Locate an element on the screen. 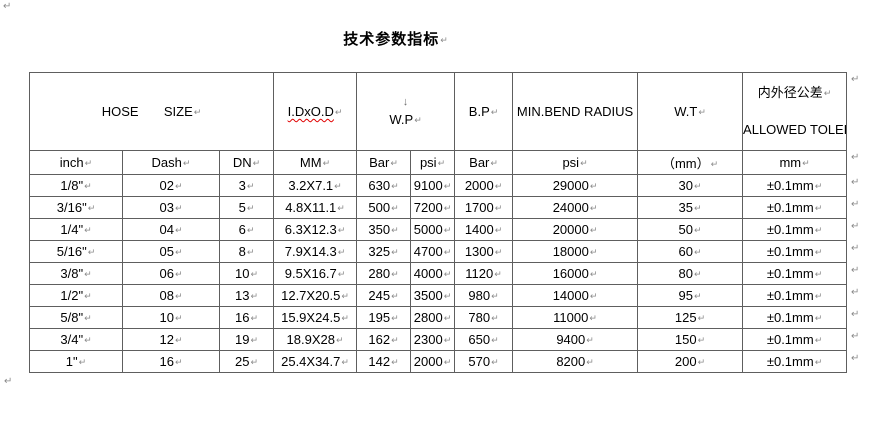  table-cell: 1400↵ is located at coordinates (484, 229).